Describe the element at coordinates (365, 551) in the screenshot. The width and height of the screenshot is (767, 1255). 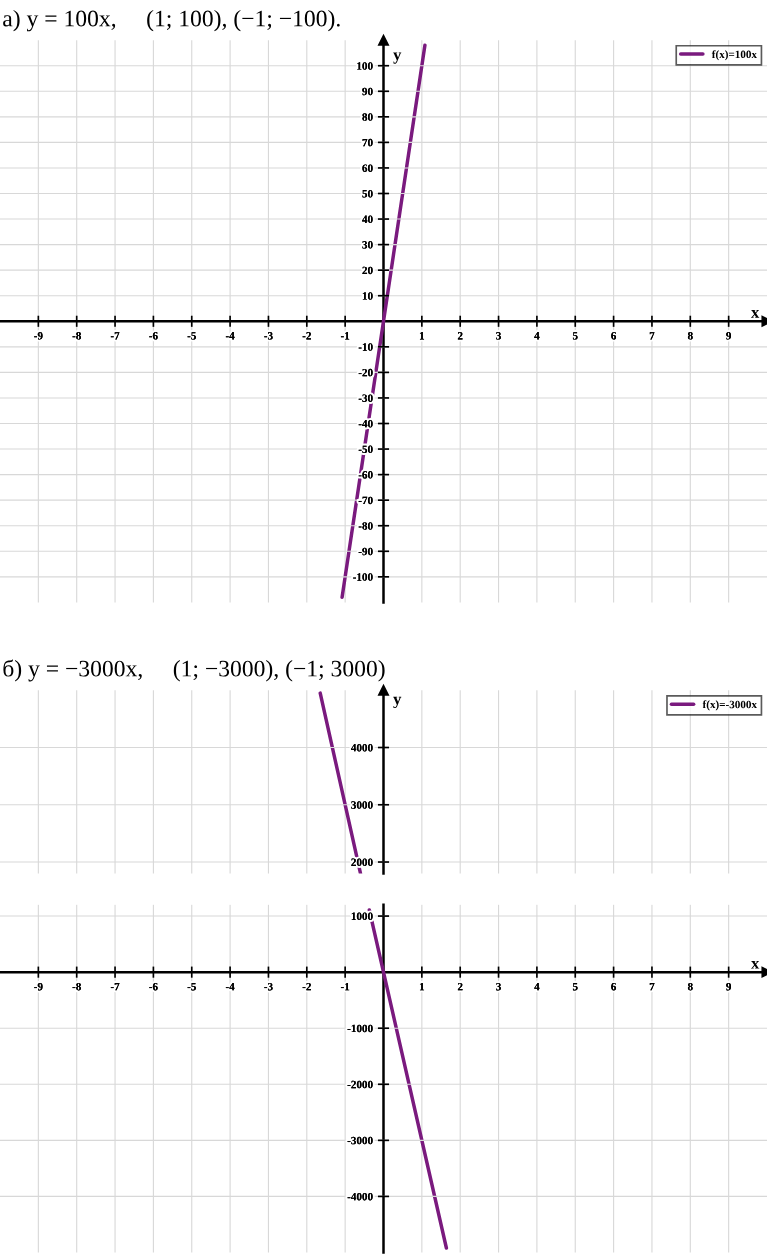
I see `y-tick-label: -90` at that location.